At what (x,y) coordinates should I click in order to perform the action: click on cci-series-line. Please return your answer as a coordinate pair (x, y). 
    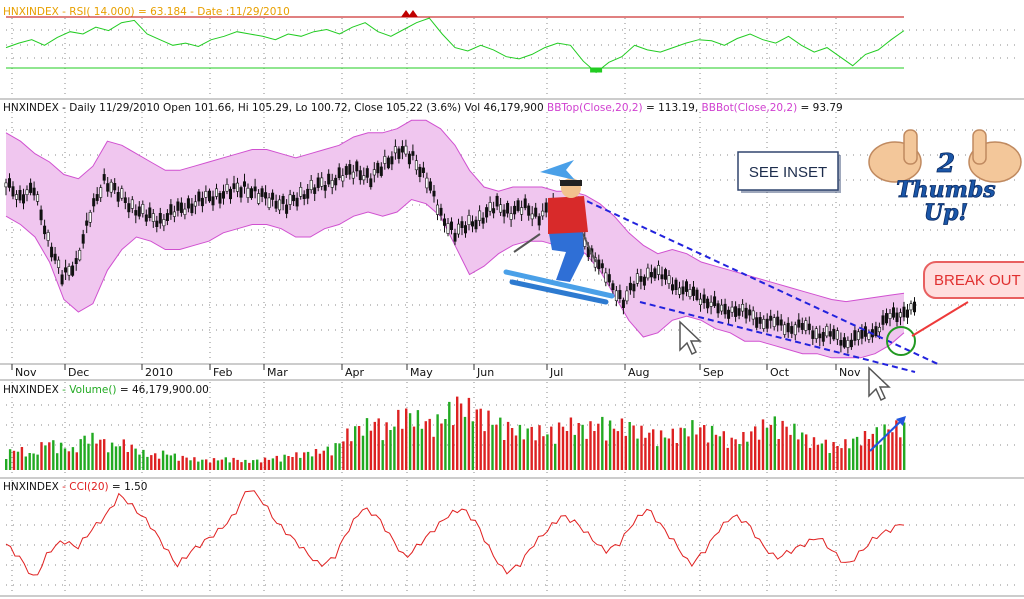
    Looking at the image, I should click on (455, 533).